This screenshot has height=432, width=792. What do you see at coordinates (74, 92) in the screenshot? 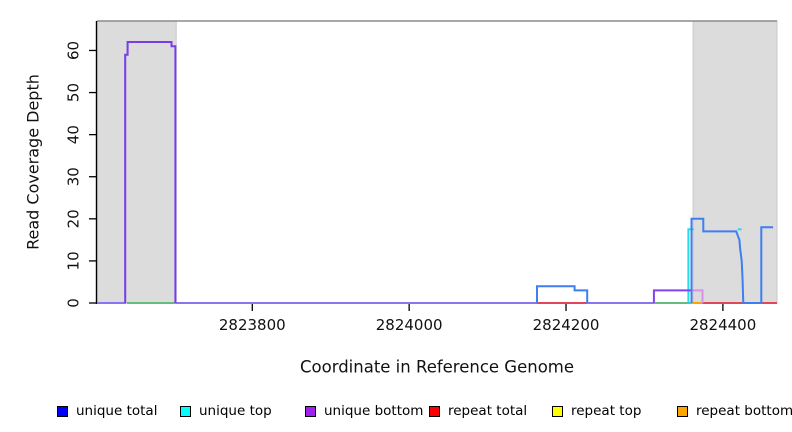
I see `y-tick-label: 50` at bounding box center [74, 92].